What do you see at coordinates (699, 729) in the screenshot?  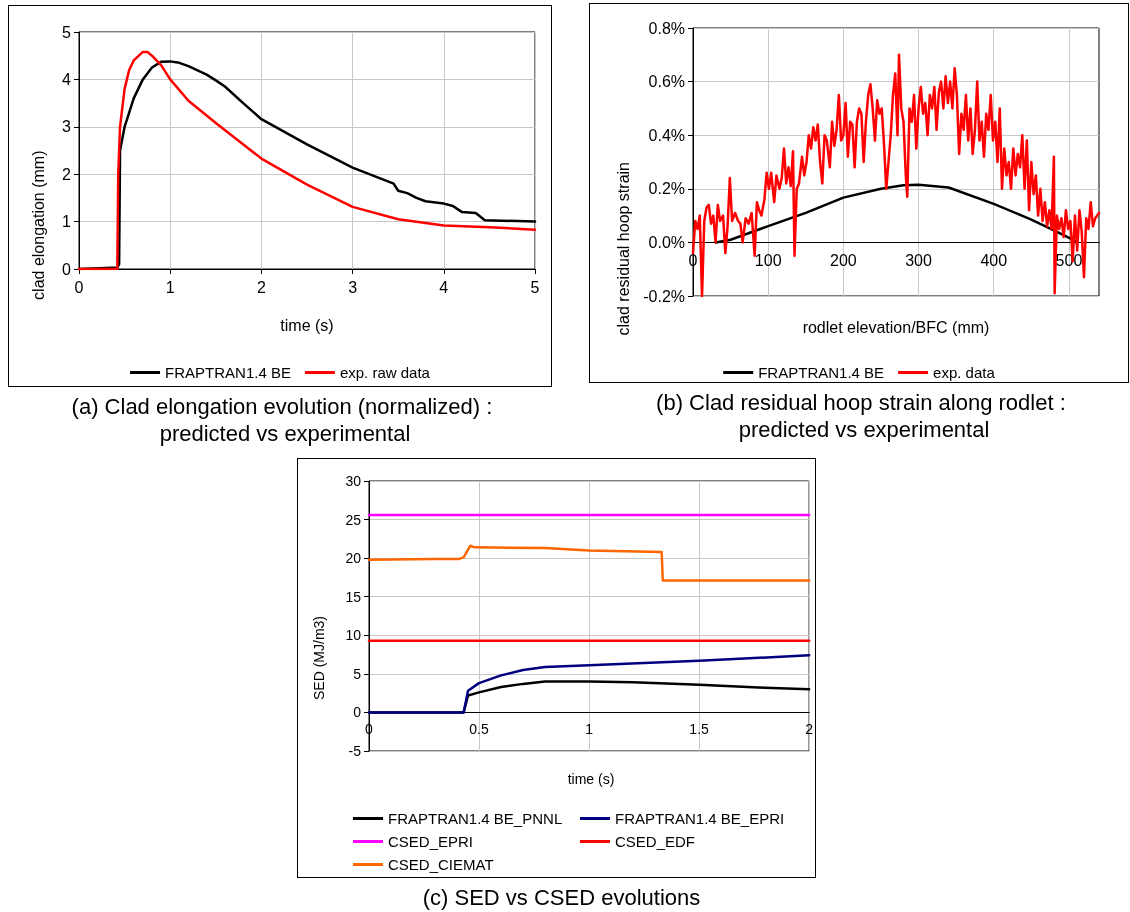 I see `x-tick-label: 1.5` at bounding box center [699, 729].